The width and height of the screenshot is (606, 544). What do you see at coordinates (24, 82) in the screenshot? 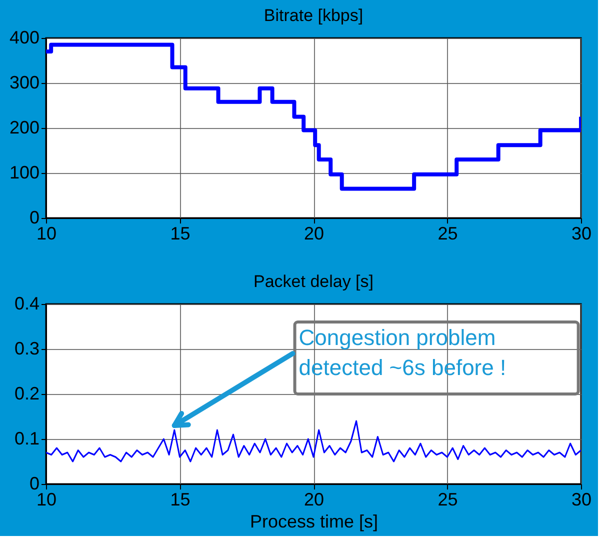
I see `y-tick-label: 300` at bounding box center [24, 82].